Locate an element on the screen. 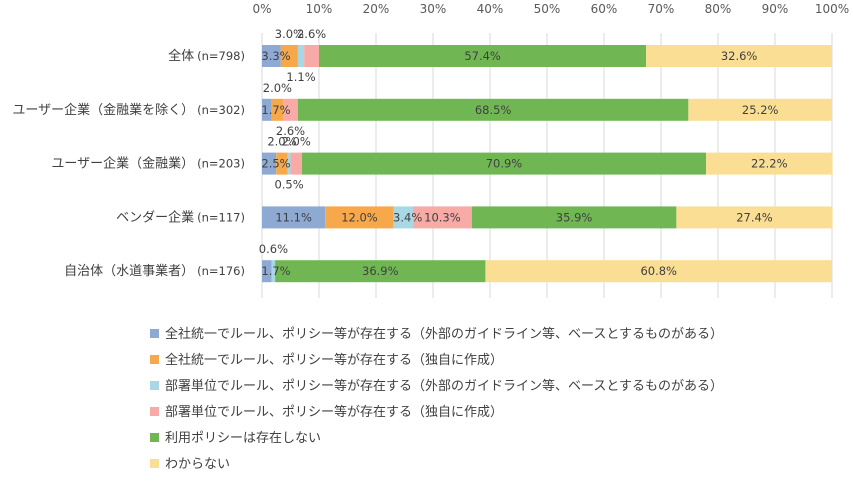 The width and height of the screenshot is (853, 490). data-label: 27.4% is located at coordinates (754, 217).